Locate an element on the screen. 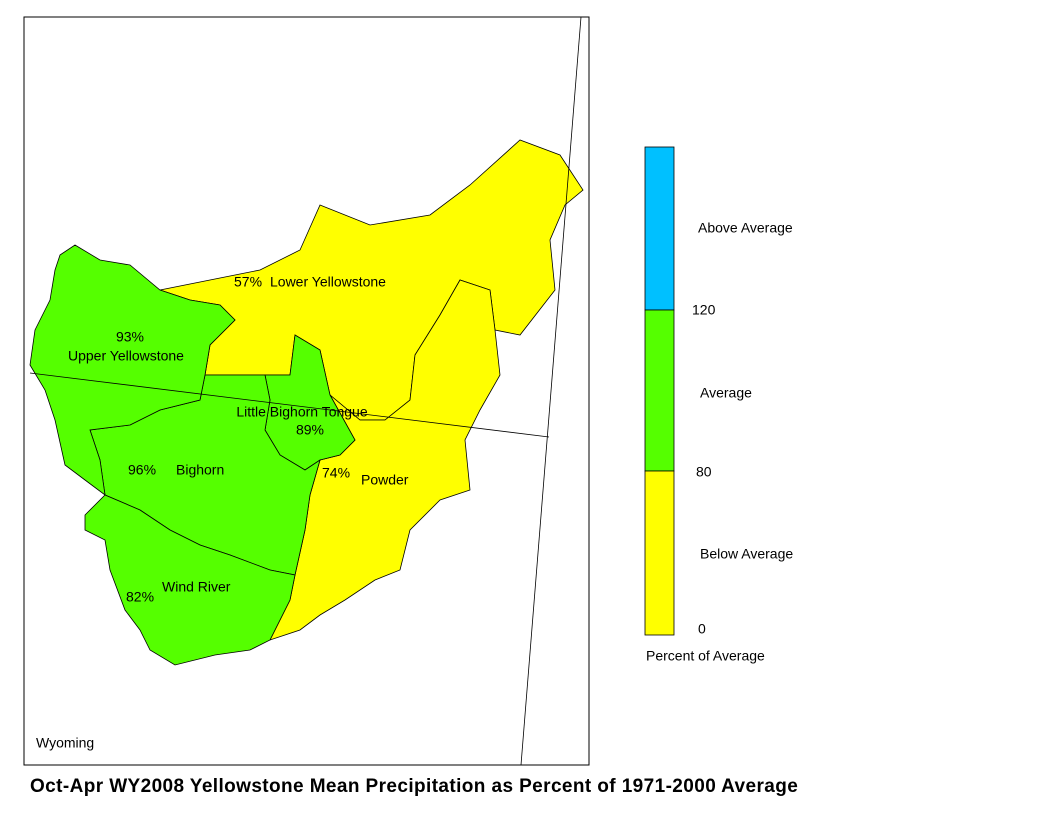 The height and width of the screenshot is (816, 1056). legend-title: Percent of Average is located at coordinates (705, 656).